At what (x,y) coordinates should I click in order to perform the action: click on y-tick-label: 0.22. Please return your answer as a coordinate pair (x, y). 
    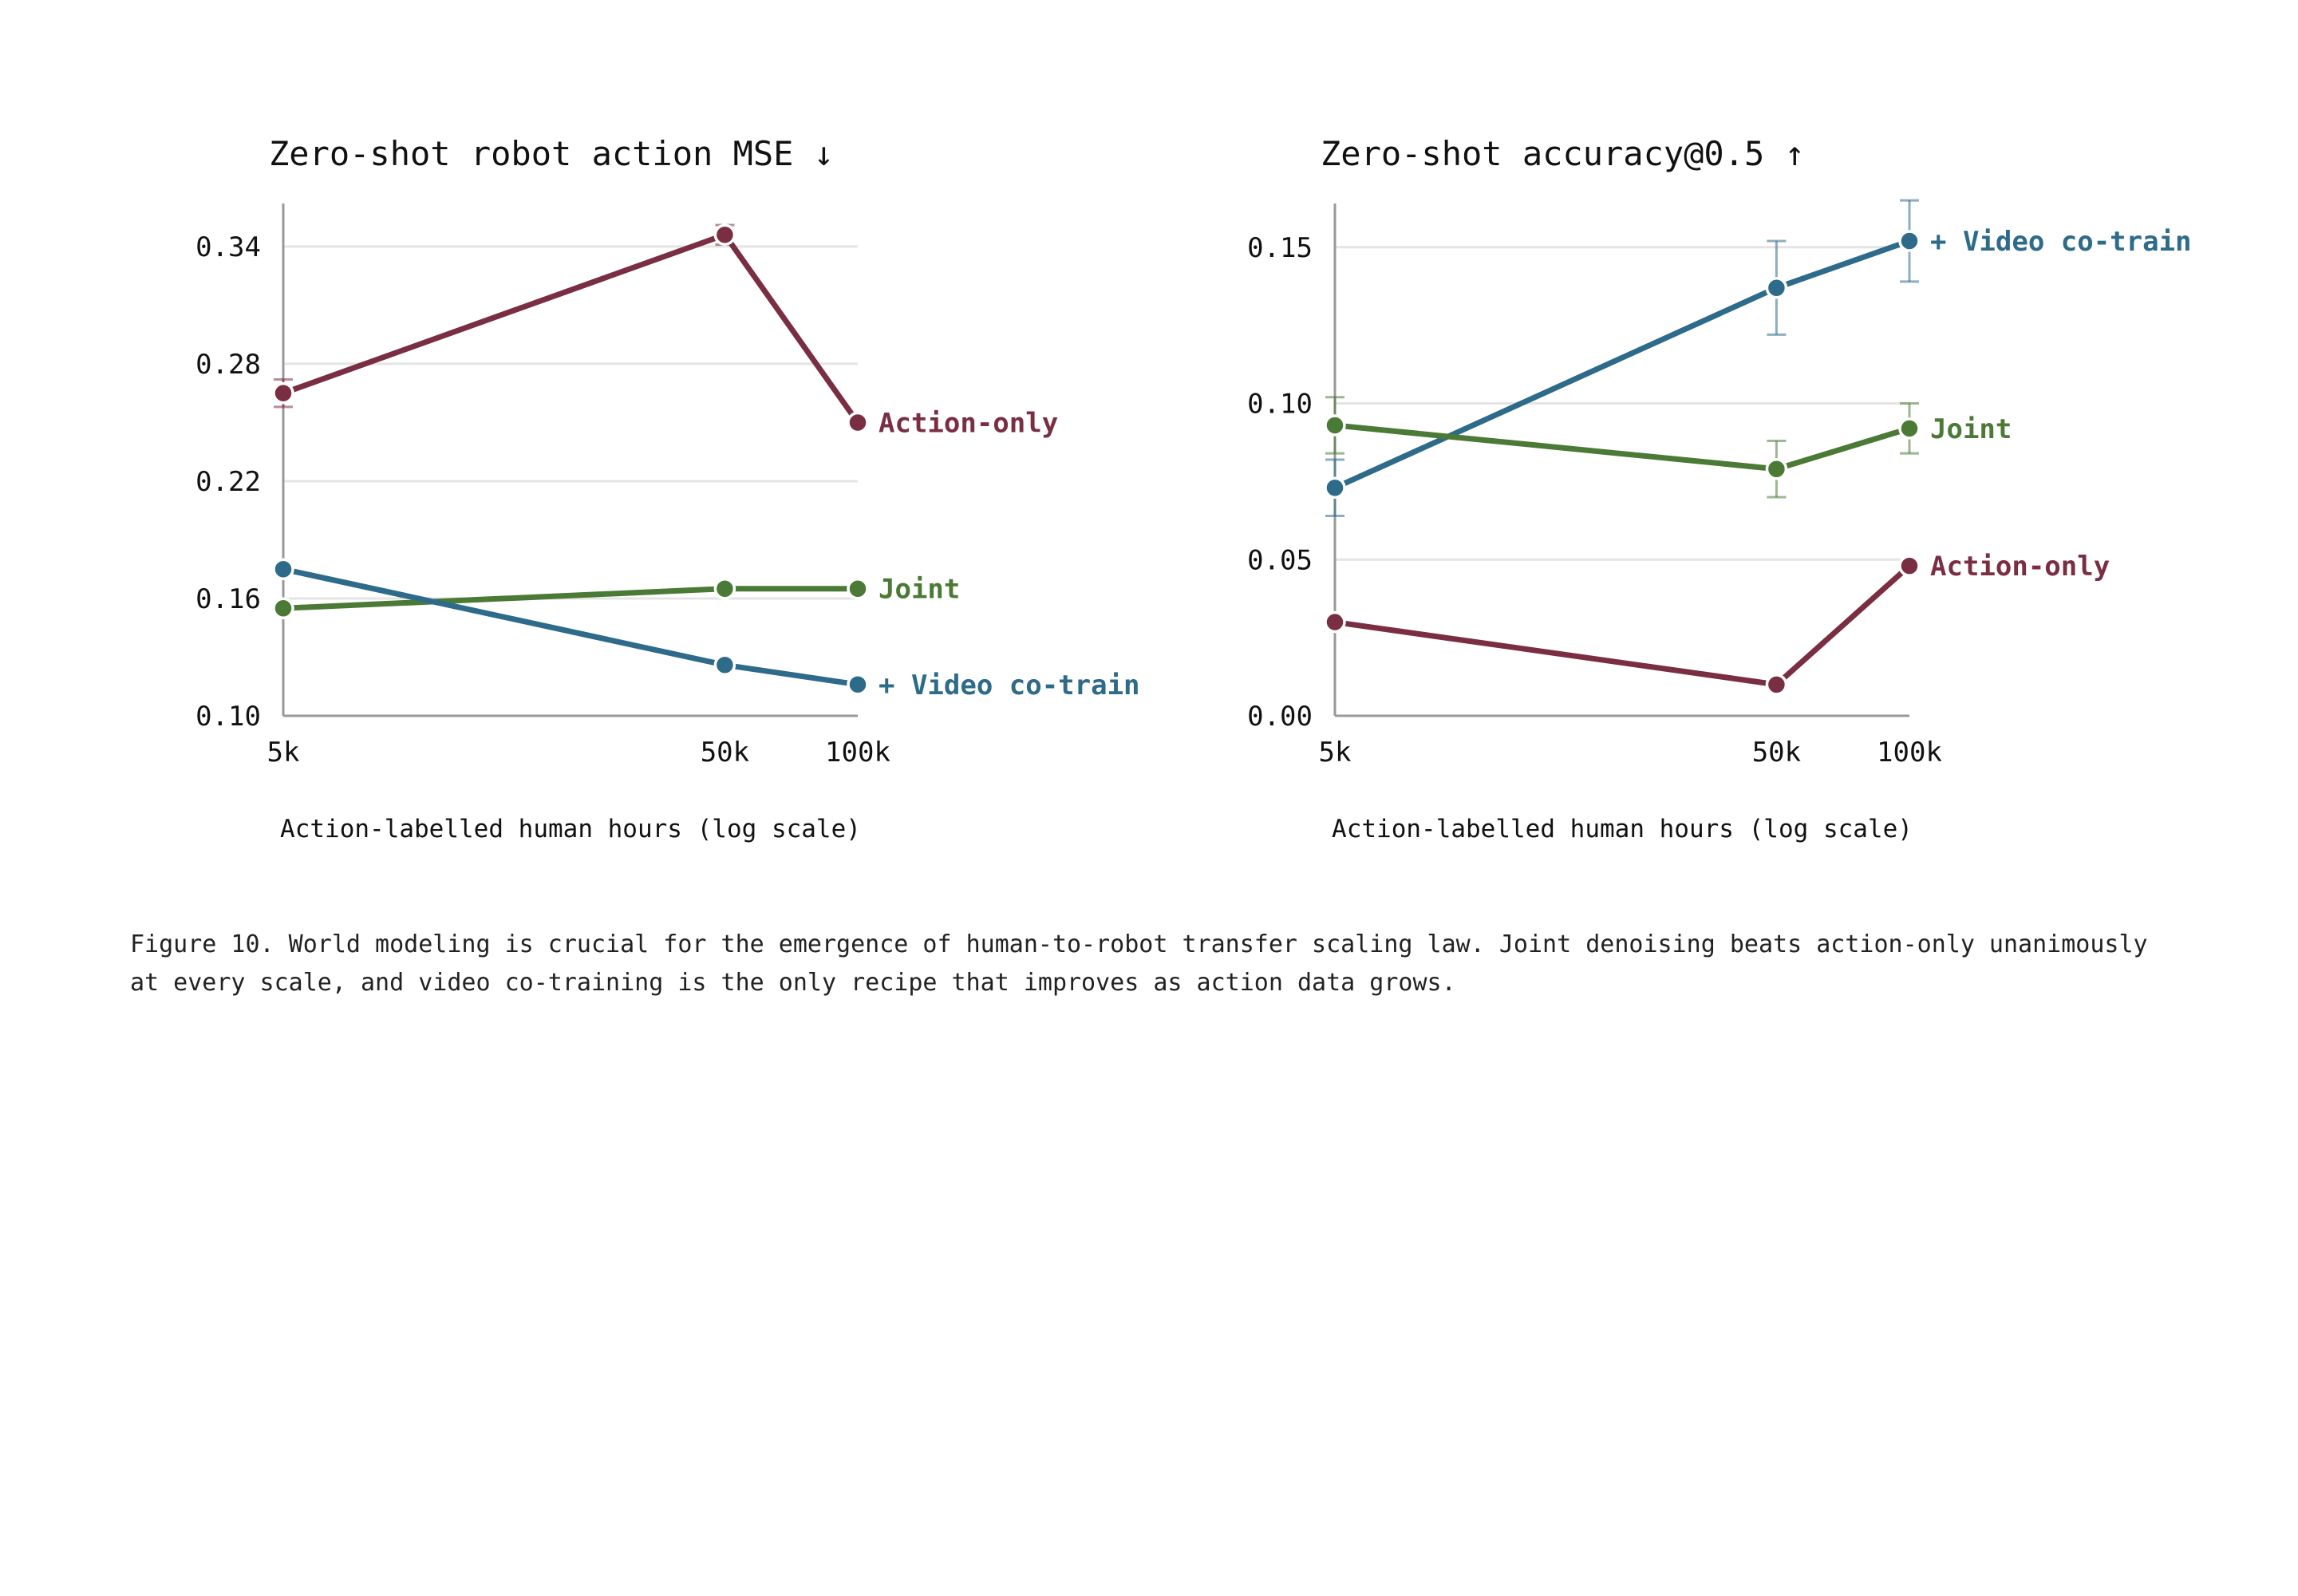
    Looking at the image, I should click on (228, 482).